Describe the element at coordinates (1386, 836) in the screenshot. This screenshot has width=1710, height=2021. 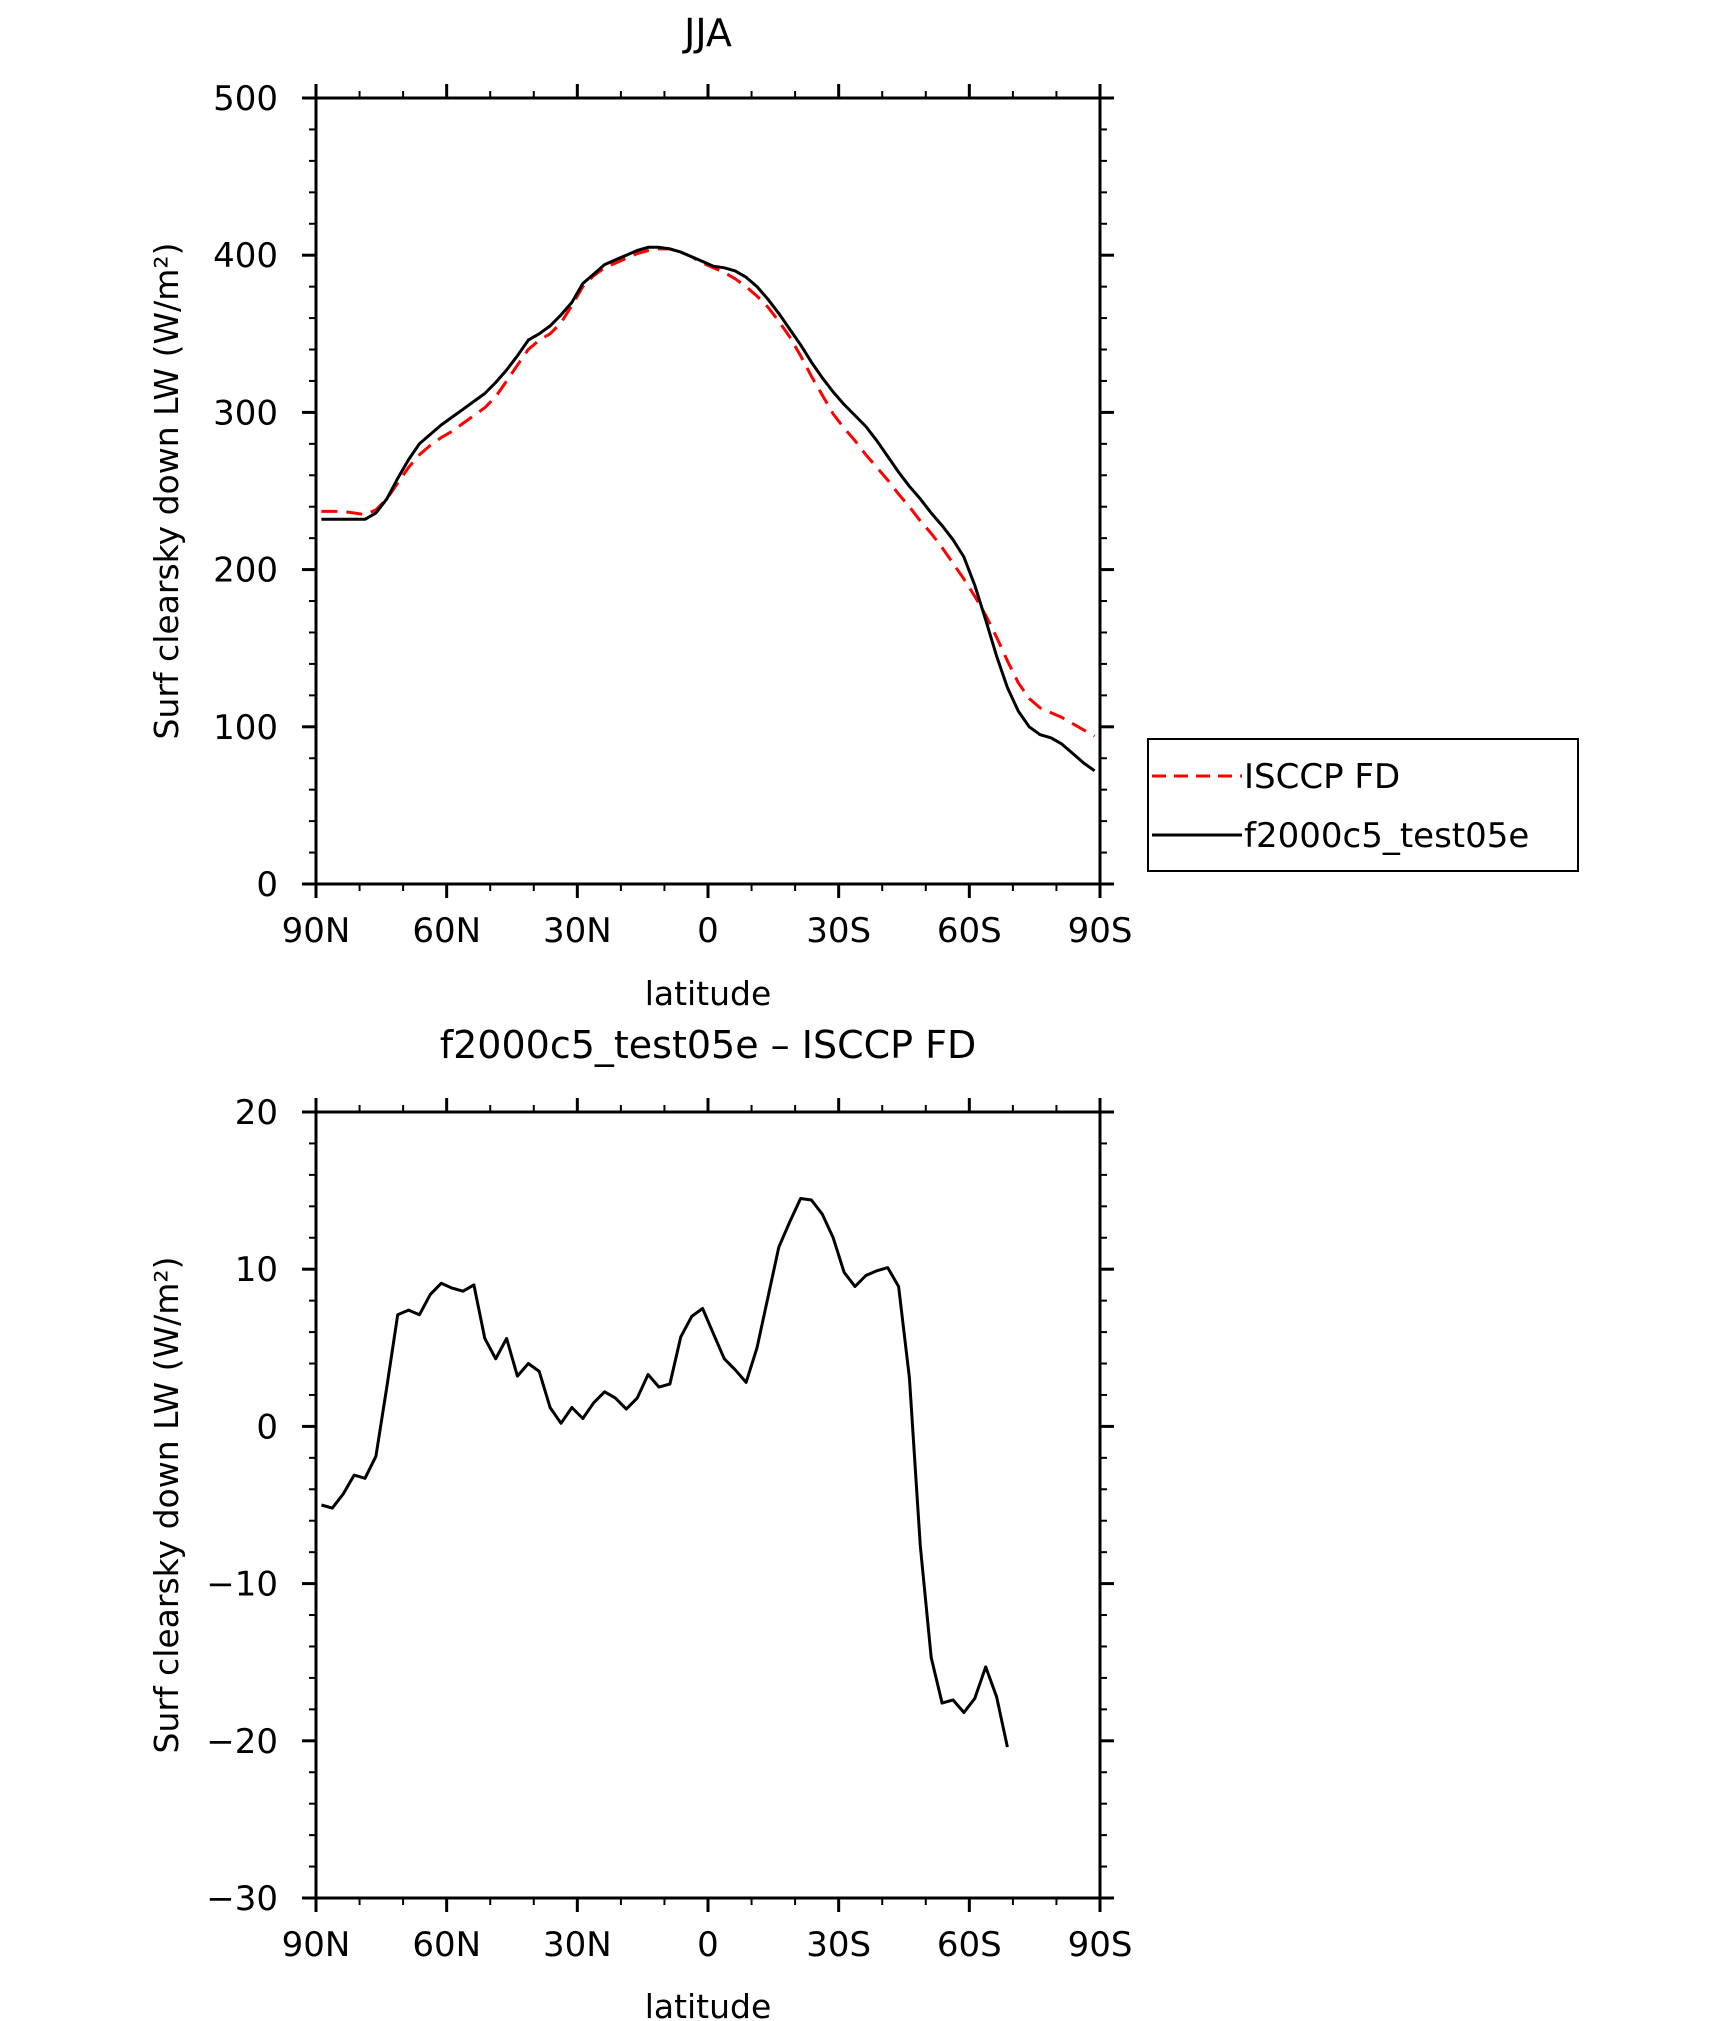
I see `legend-label-model: f2000c5_test05e` at that location.